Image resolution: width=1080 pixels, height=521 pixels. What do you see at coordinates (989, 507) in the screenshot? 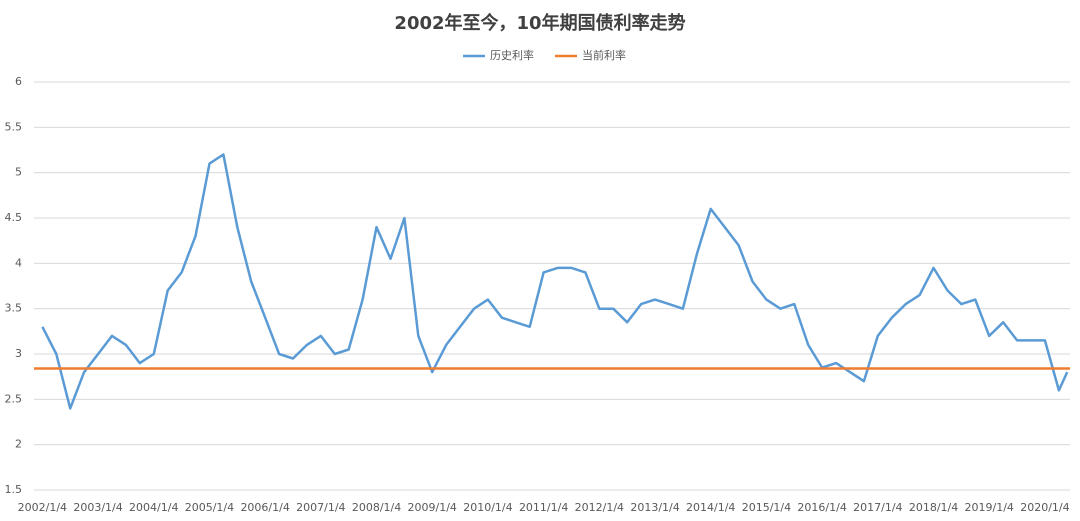
I see `x-tick-label: 2019/1/4` at bounding box center [989, 507].